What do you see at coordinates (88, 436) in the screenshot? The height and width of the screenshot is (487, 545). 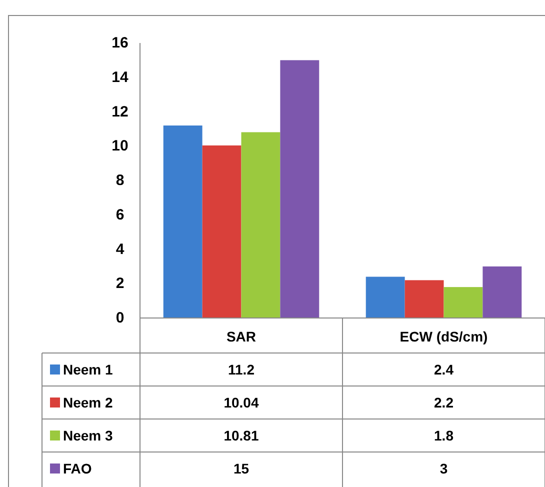 I see `legend-label: Neem 3` at bounding box center [88, 436].